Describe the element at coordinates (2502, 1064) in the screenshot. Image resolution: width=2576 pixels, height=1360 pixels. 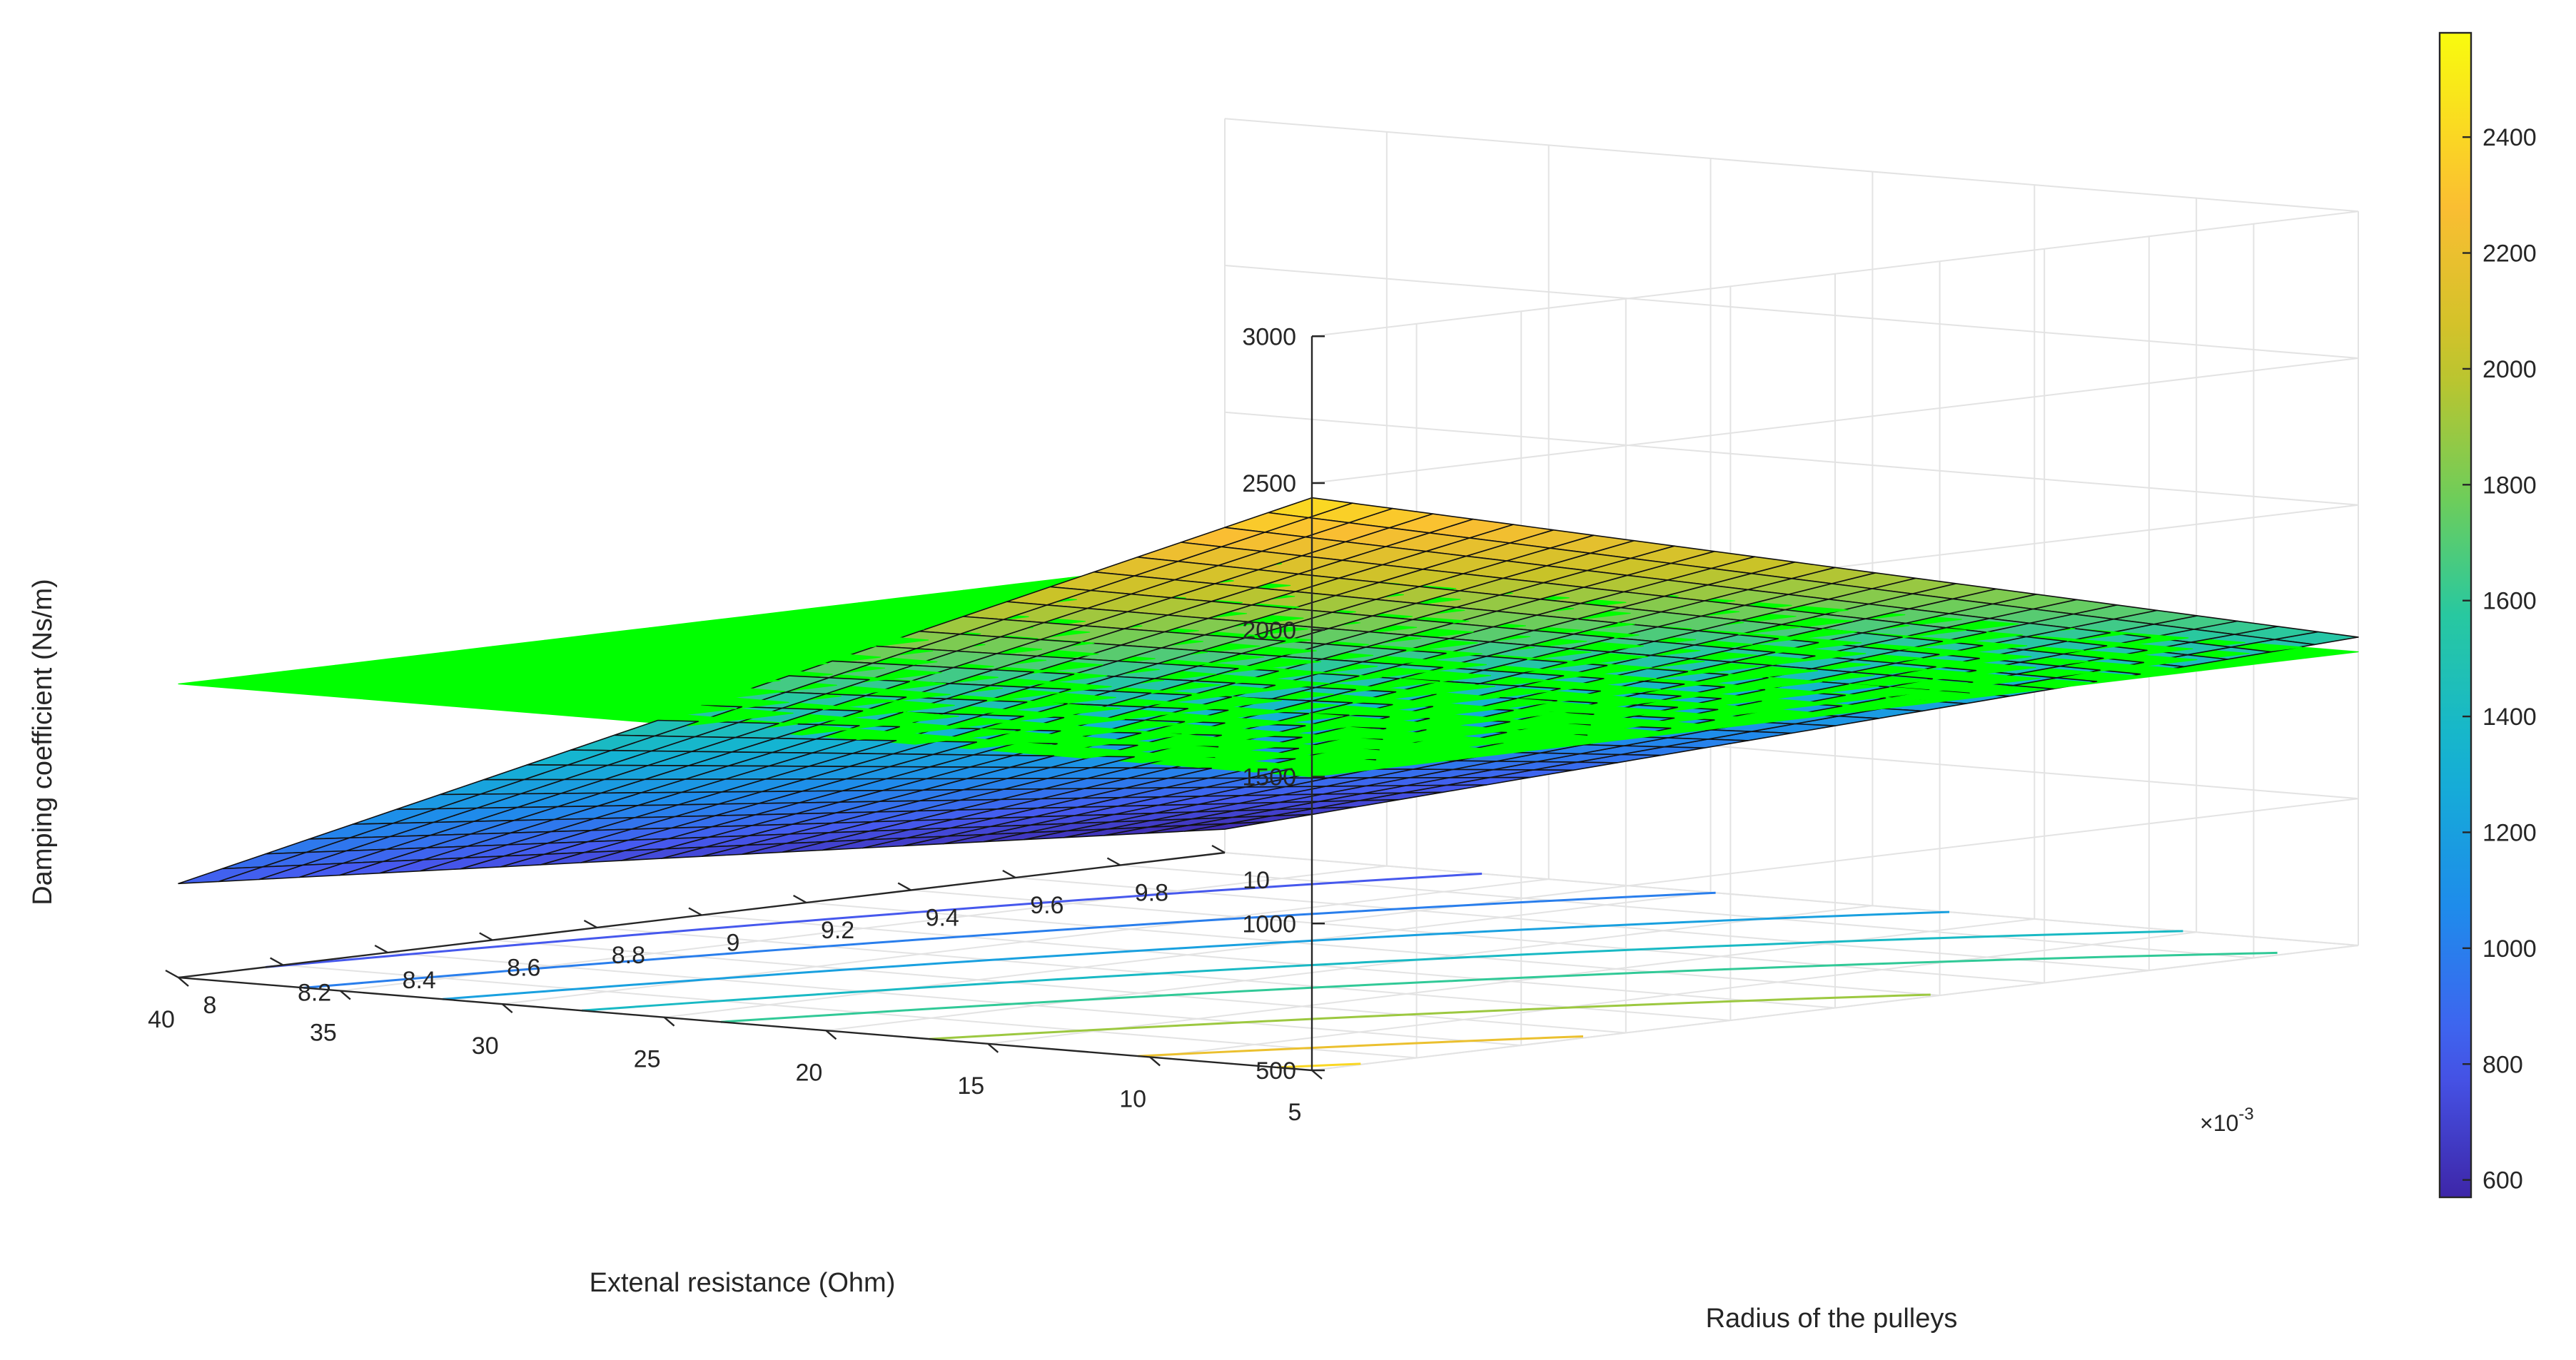
I see `colorbar-tick-label: 800` at that location.